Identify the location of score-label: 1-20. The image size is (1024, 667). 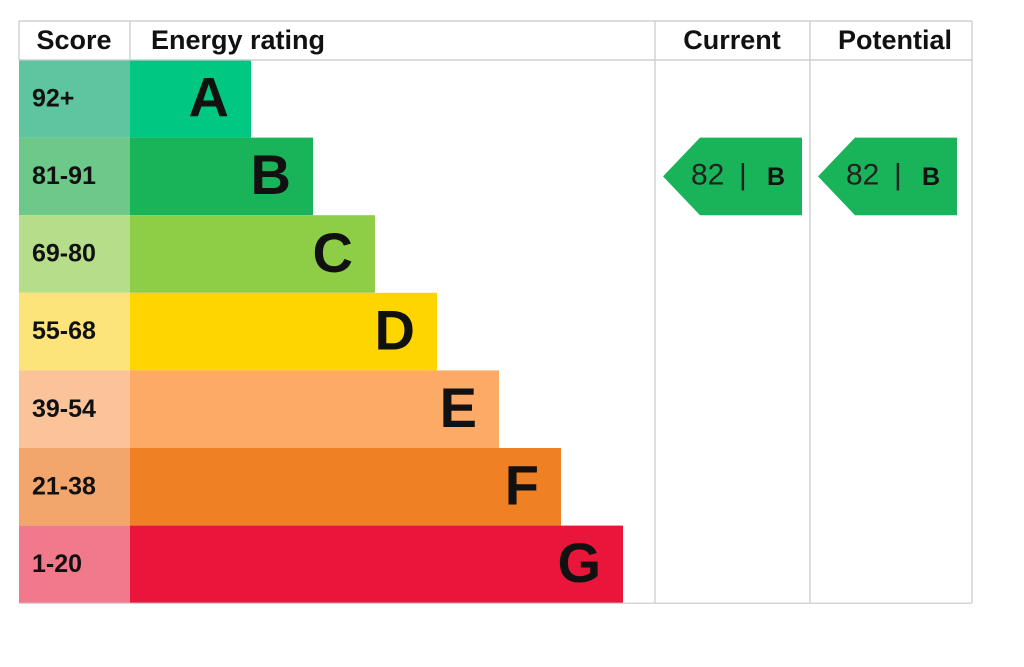
(57, 564).